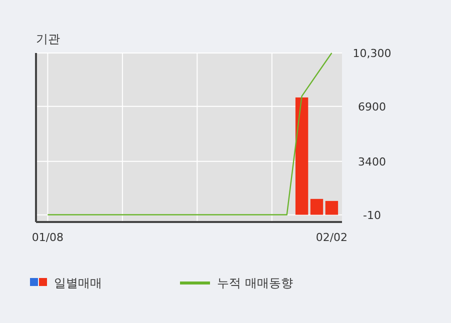 Image resolution: width=451 pixels, height=323 pixels. Describe the element at coordinates (372, 53) in the screenshot. I see `y-tick-label: 10,300` at that location.